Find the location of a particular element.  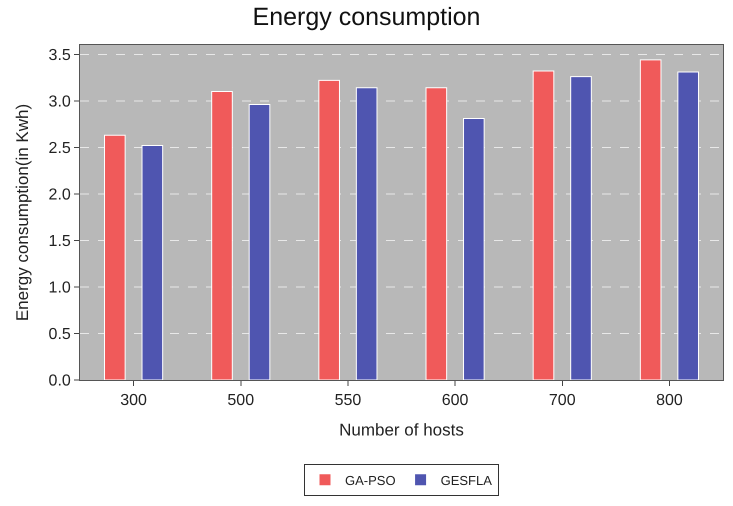

x-tick-label: 600 is located at coordinates (455, 401).